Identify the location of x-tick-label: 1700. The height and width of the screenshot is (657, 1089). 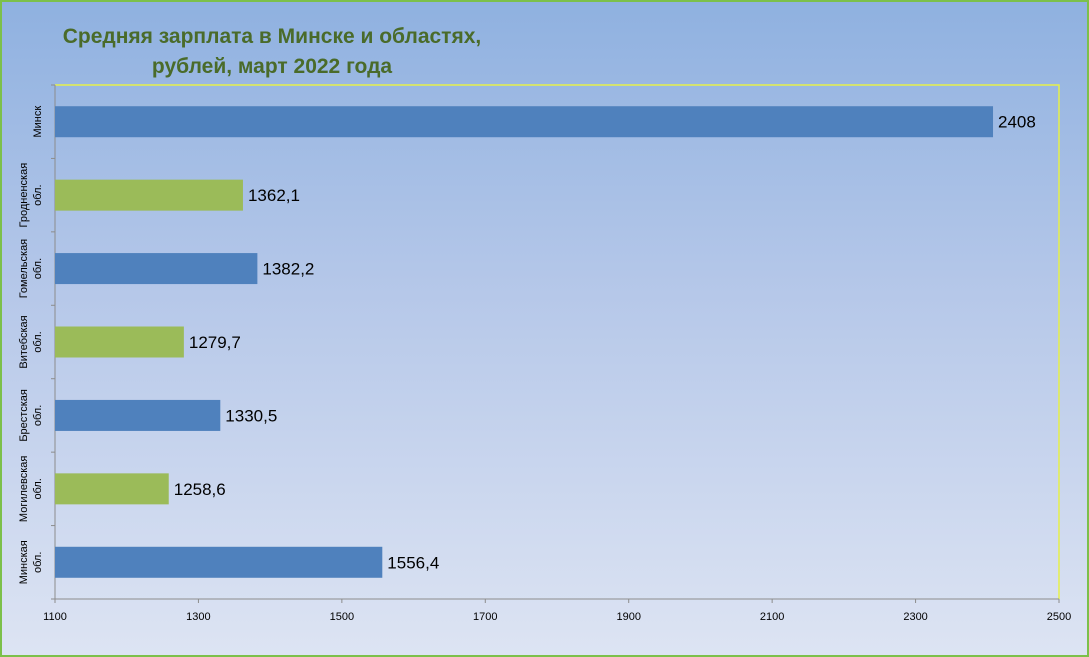
(485, 617).